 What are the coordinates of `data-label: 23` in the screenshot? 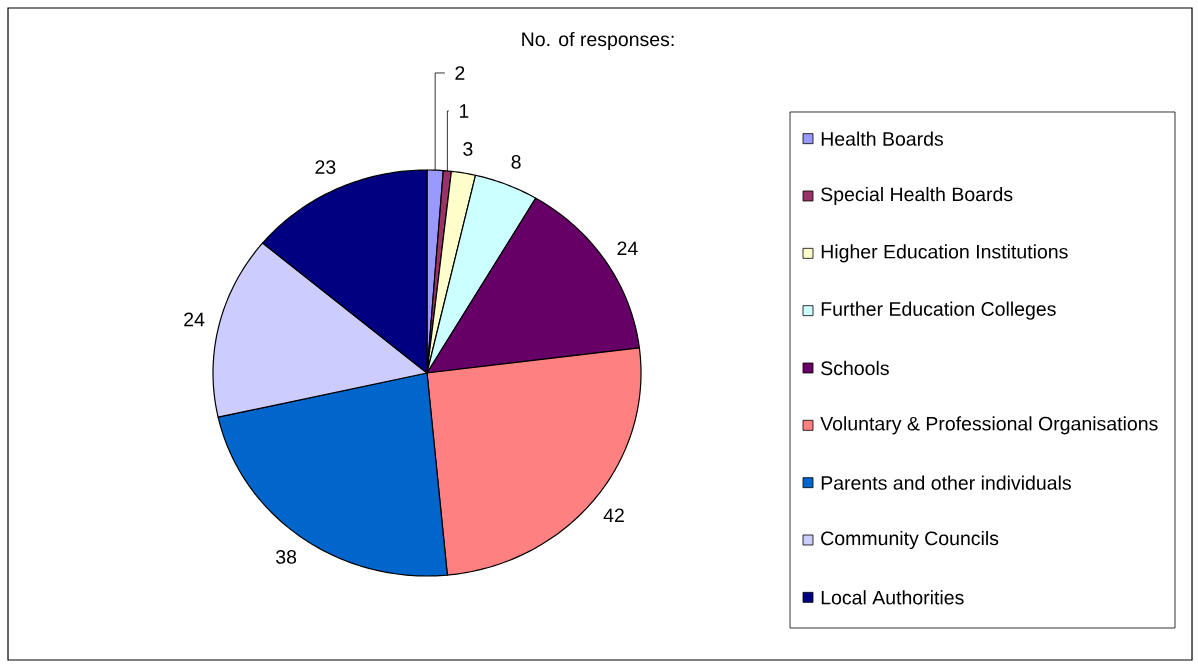 It's located at (325, 167).